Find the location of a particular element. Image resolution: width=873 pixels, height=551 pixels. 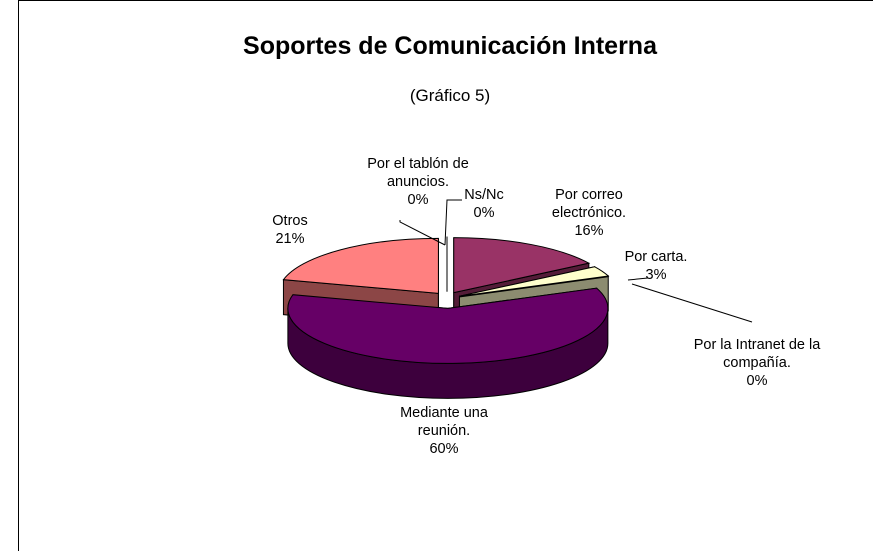

slice-label: Por el tablón de anuncios. 0% is located at coordinates (418, 182).